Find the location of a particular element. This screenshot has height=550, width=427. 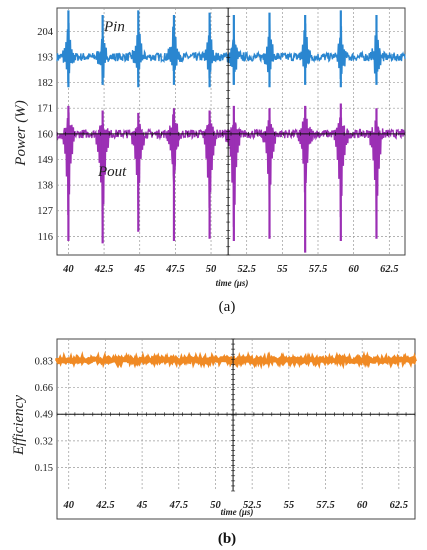

y-tick-label: 0.32 is located at coordinates (44, 441).